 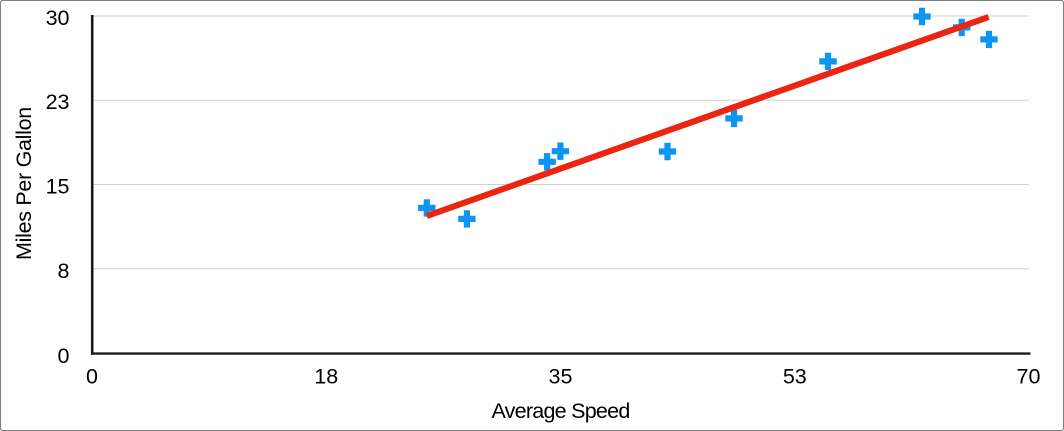 I want to click on svg-text: 30, so click(x=58, y=18).